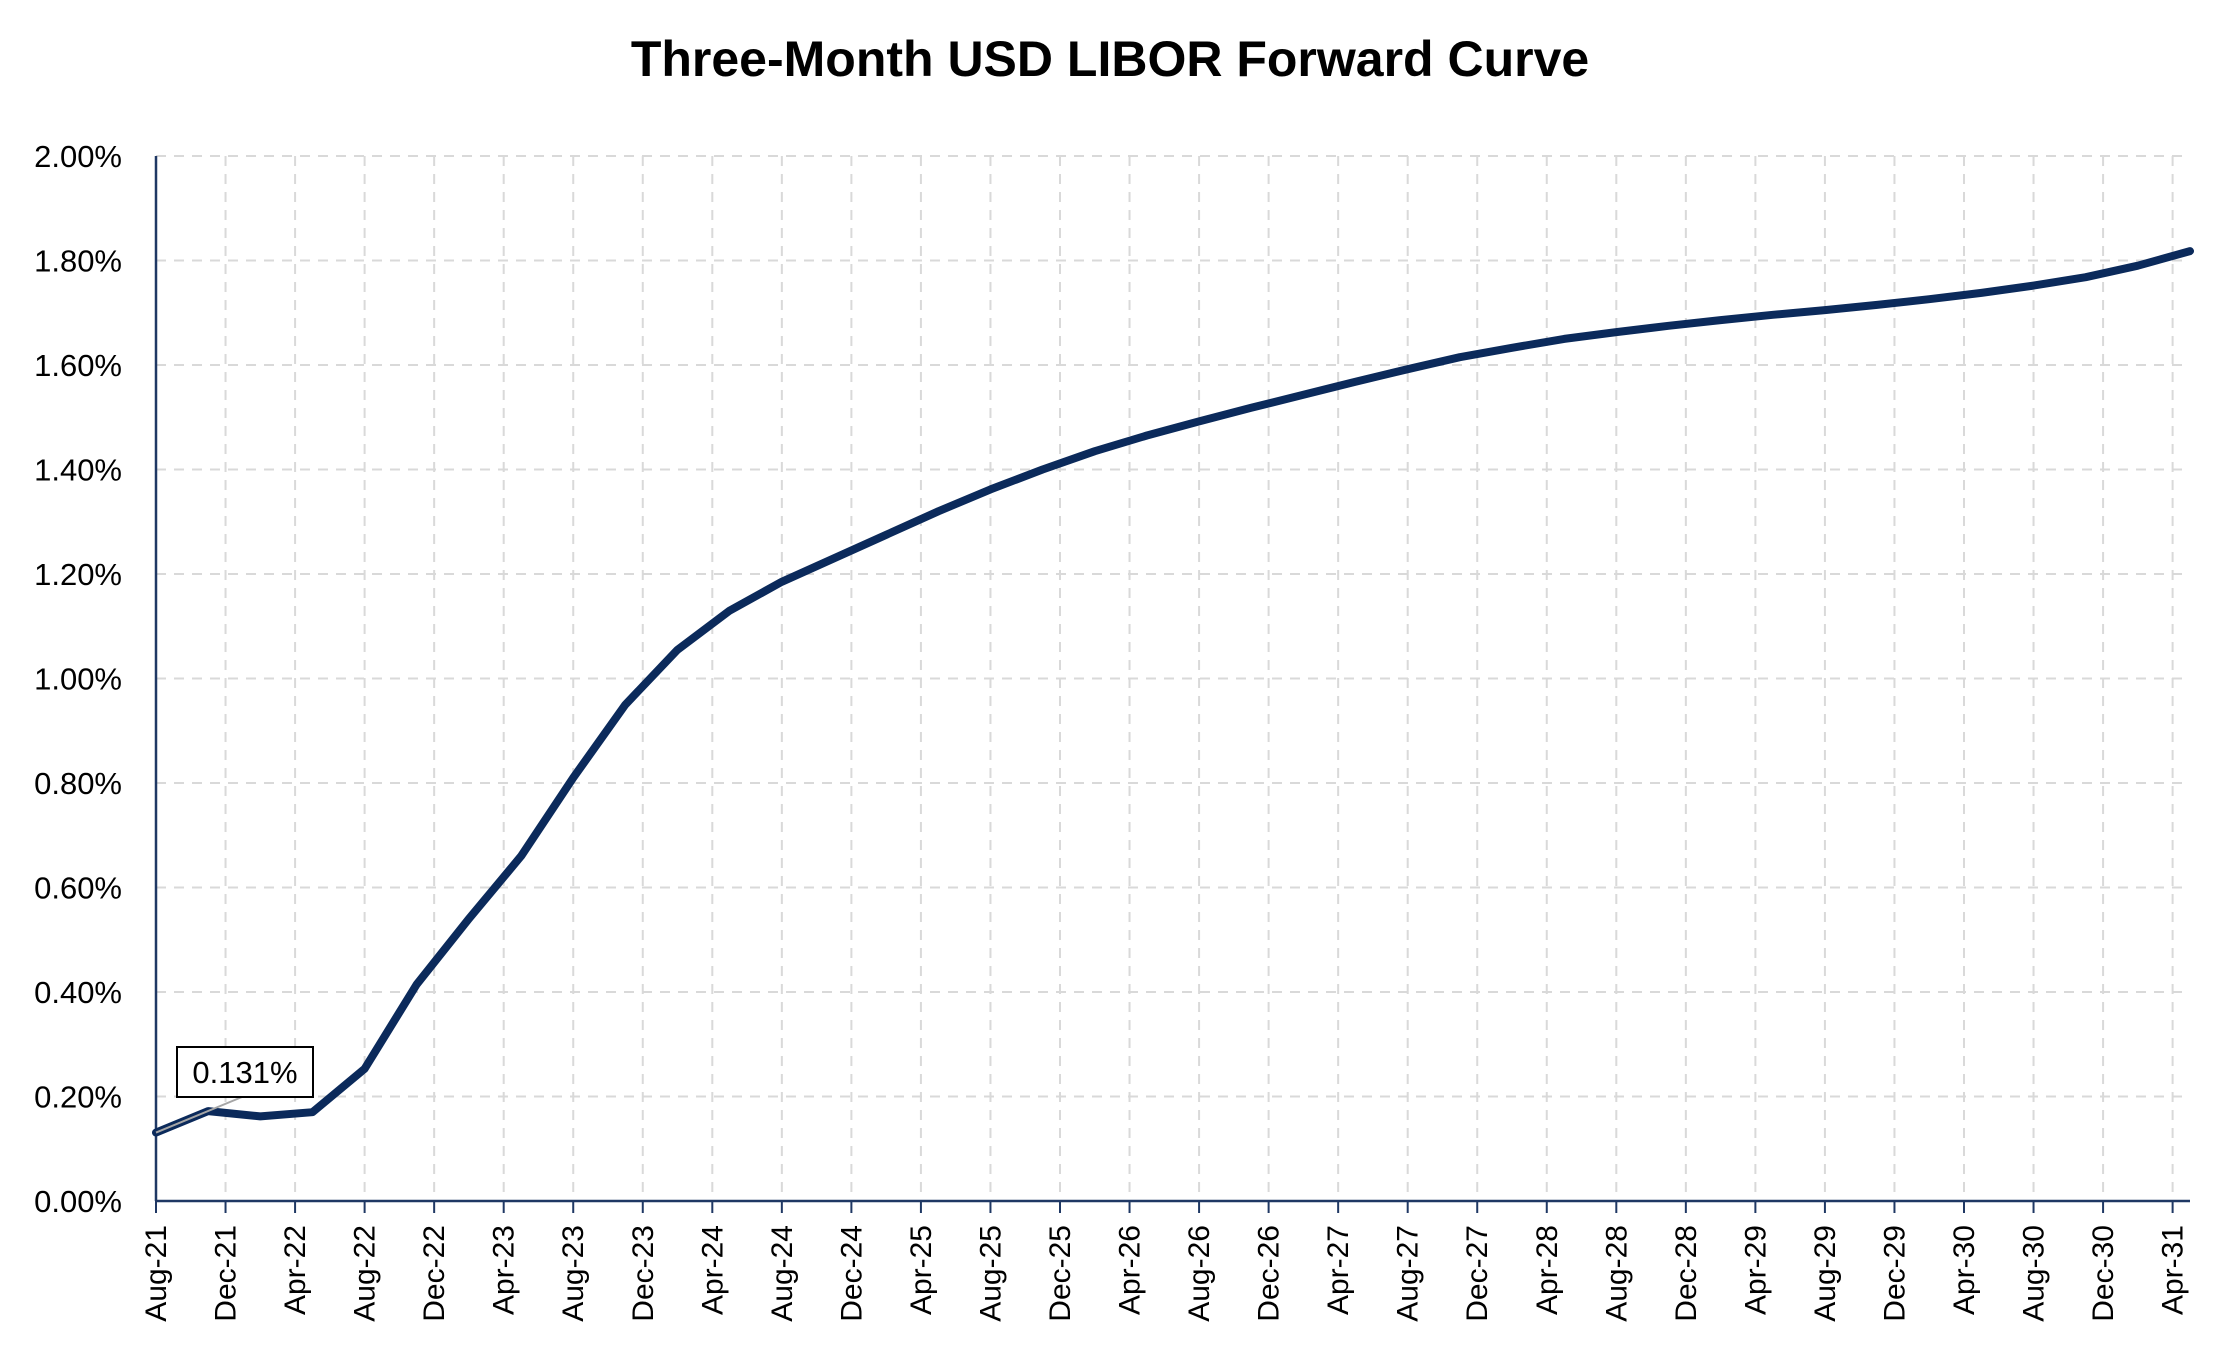 The image size is (2220, 1355). I want to click on x-tick-label: Aug-26, so click(1199, 1273).